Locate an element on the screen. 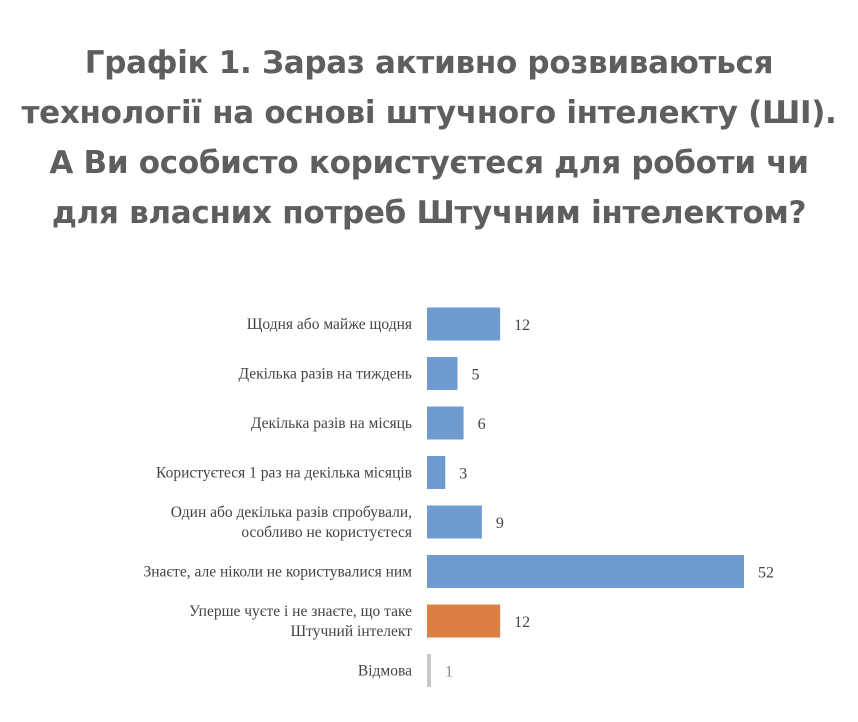 The height and width of the screenshot is (722, 858). category-label: Знаєте, але ніколи не користувалися ним is located at coordinates (277, 572).